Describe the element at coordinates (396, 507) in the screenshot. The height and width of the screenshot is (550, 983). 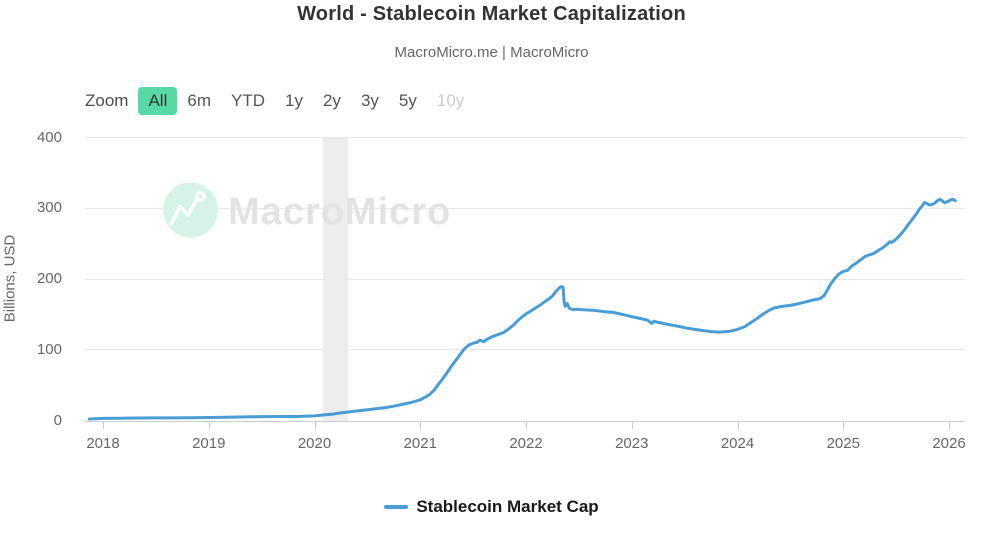
I see `legend-line-marker` at that location.